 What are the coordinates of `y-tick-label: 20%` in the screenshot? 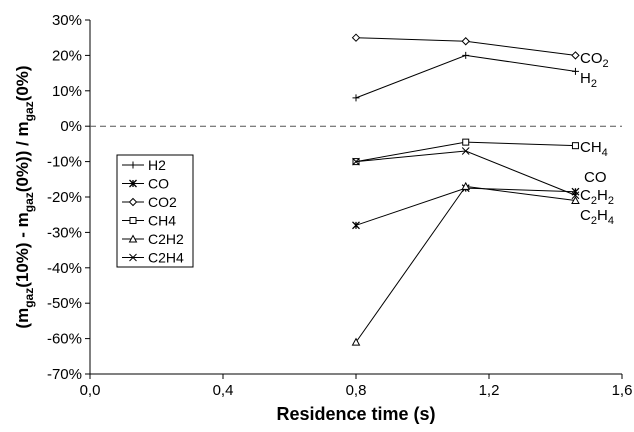 It's located at (67, 55).